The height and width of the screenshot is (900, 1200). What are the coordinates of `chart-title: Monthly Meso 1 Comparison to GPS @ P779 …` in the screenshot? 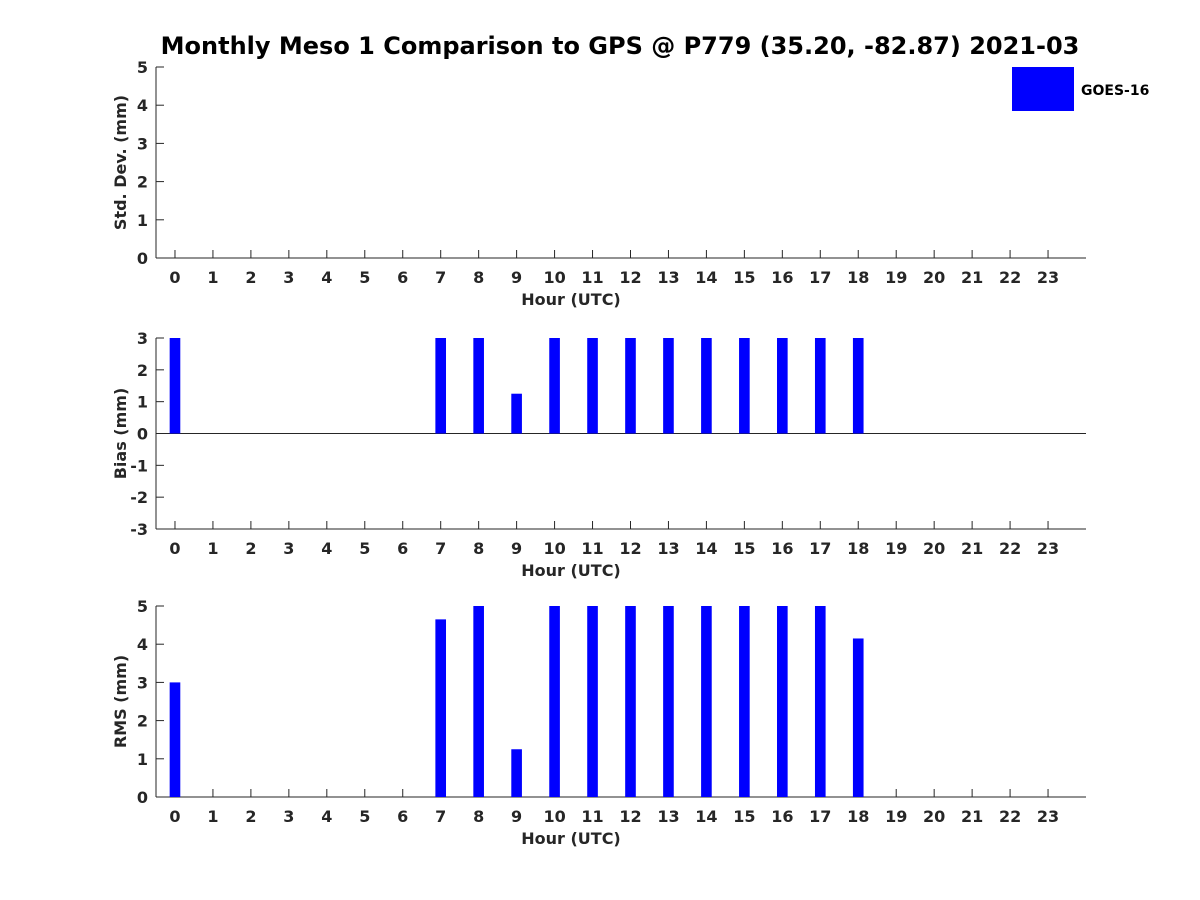 It's located at (620, 46).